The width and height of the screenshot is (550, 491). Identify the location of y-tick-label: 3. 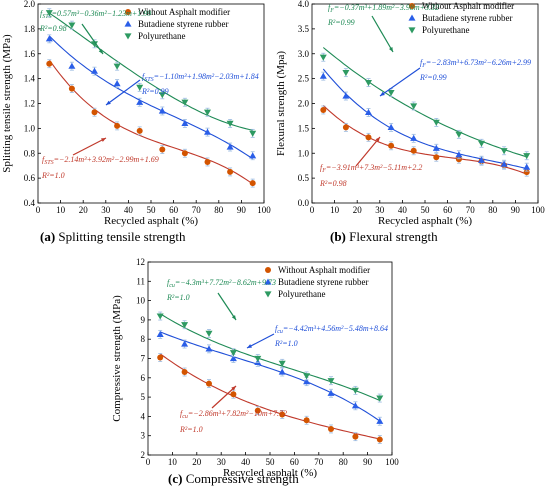
(143, 436).